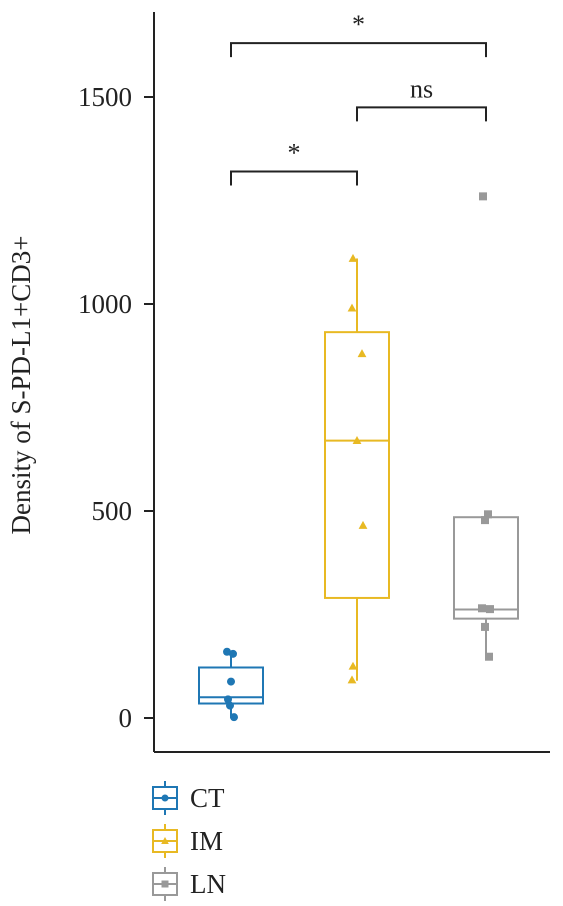 This screenshot has height=906, width=563. I want to click on legend-item-ln: LN, so click(189, 884).